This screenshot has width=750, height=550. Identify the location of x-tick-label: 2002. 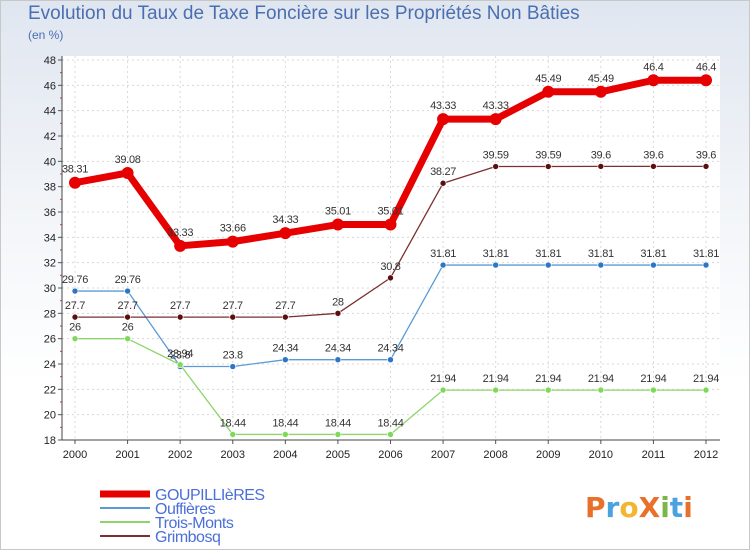
(180, 455).